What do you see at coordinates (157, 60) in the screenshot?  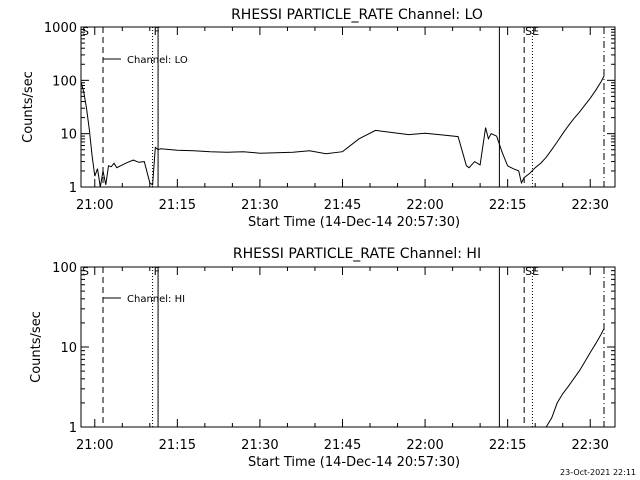 I see `legend-label: Channel: LO` at bounding box center [157, 60].